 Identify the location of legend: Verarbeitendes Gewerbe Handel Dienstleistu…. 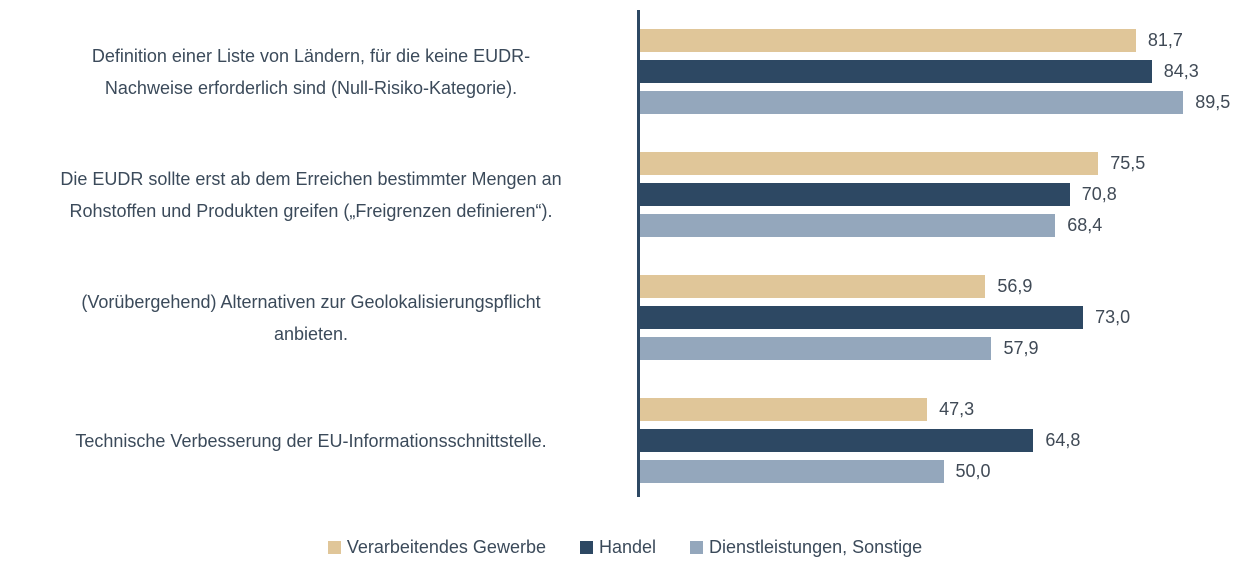
(625, 547).